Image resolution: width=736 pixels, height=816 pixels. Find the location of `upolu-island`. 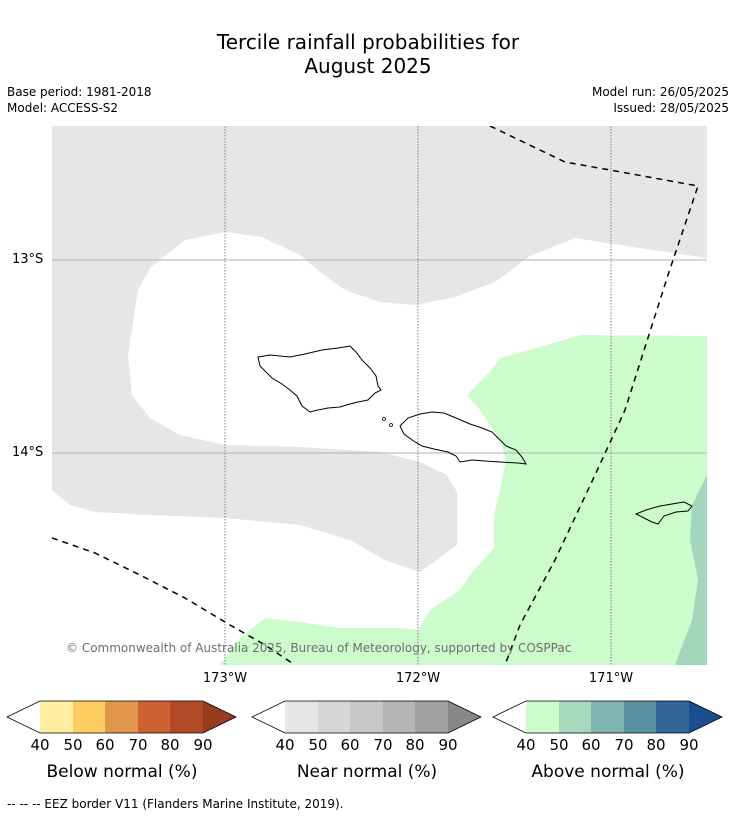

upolu-island is located at coordinates (463, 438).